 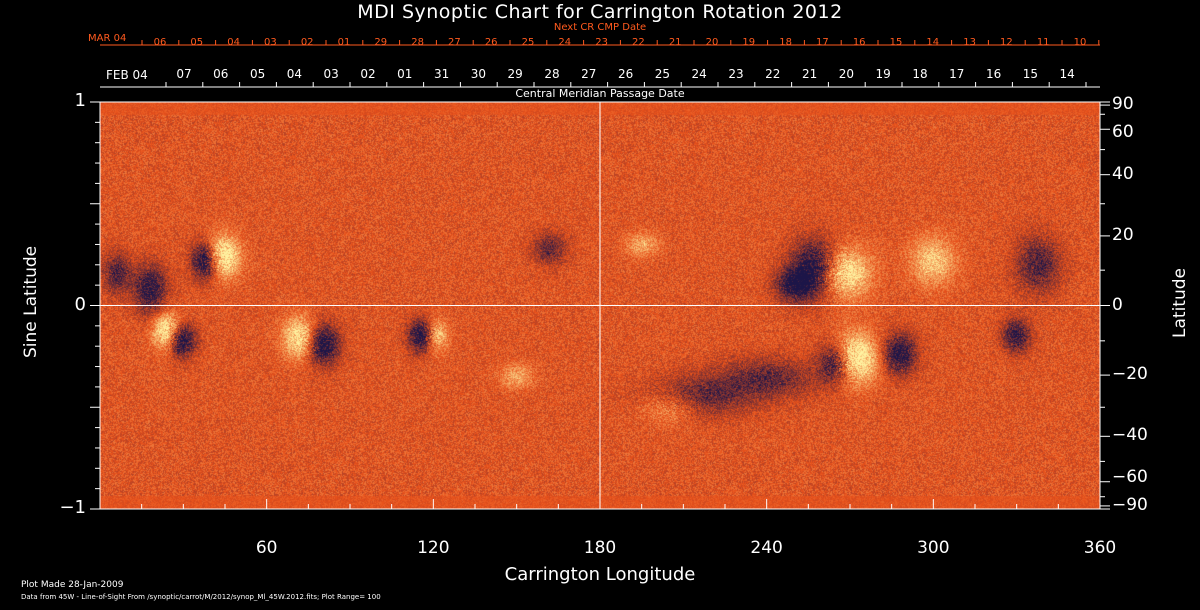 I want to click on cmp-date: 18, so click(x=920, y=74).